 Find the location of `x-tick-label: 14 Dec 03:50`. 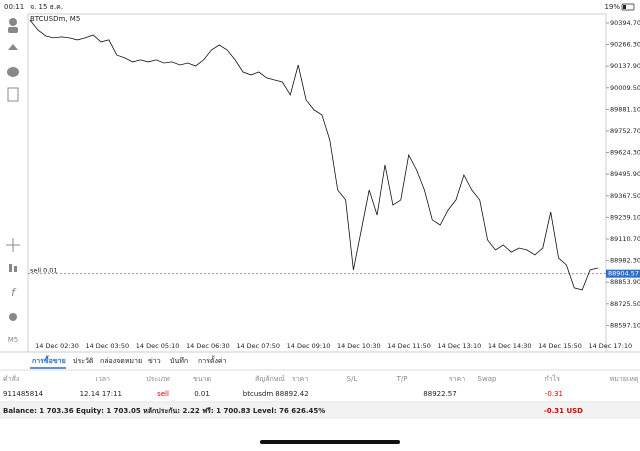

x-tick-label: 14 Dec 03:50 is located at coordinates (107, 346).